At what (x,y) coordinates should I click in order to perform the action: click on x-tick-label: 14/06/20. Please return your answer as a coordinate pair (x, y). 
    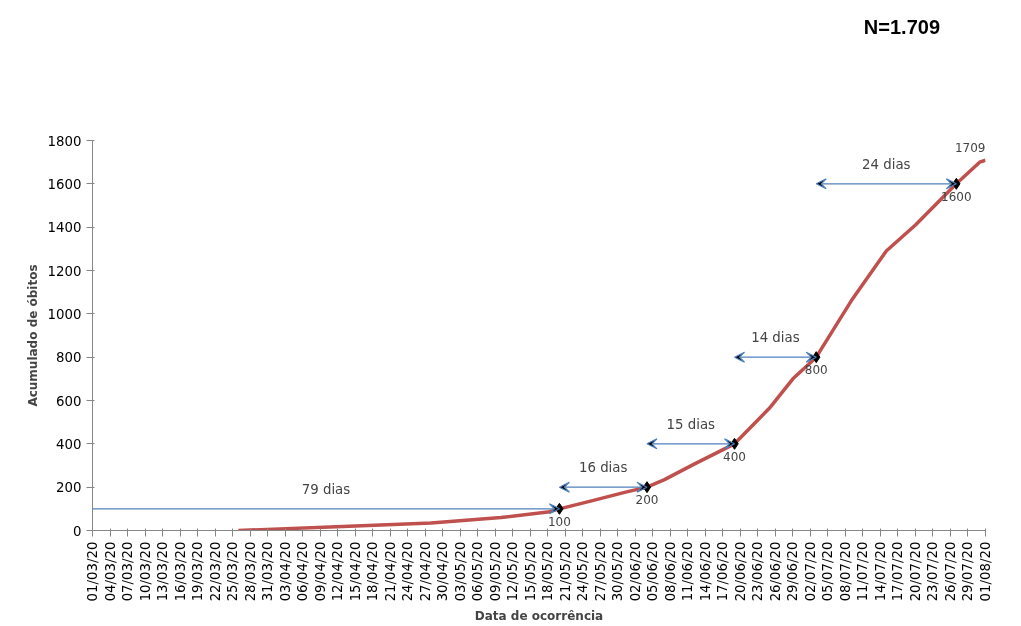
    Looking at the image, I should click on (705, 571).